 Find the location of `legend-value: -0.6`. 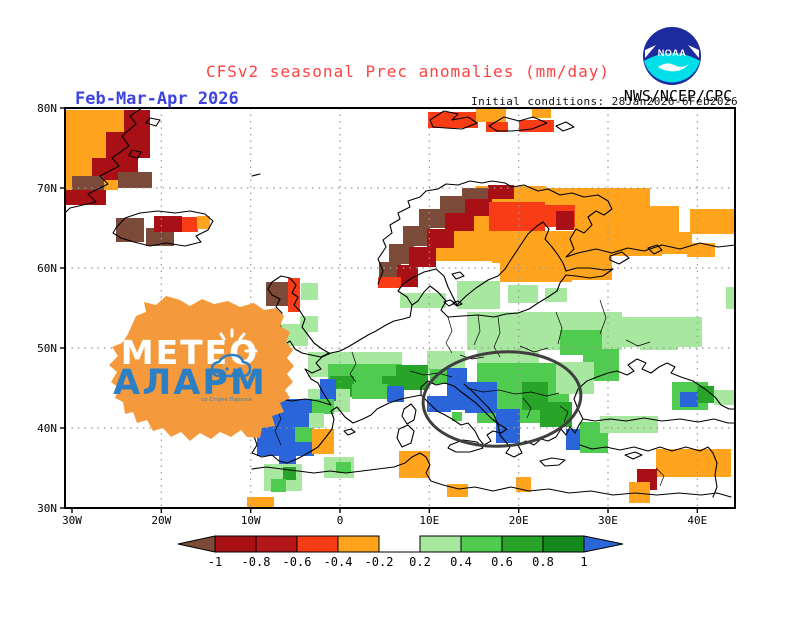

legend-value: -0.6 is located at coordinates (297, 562).